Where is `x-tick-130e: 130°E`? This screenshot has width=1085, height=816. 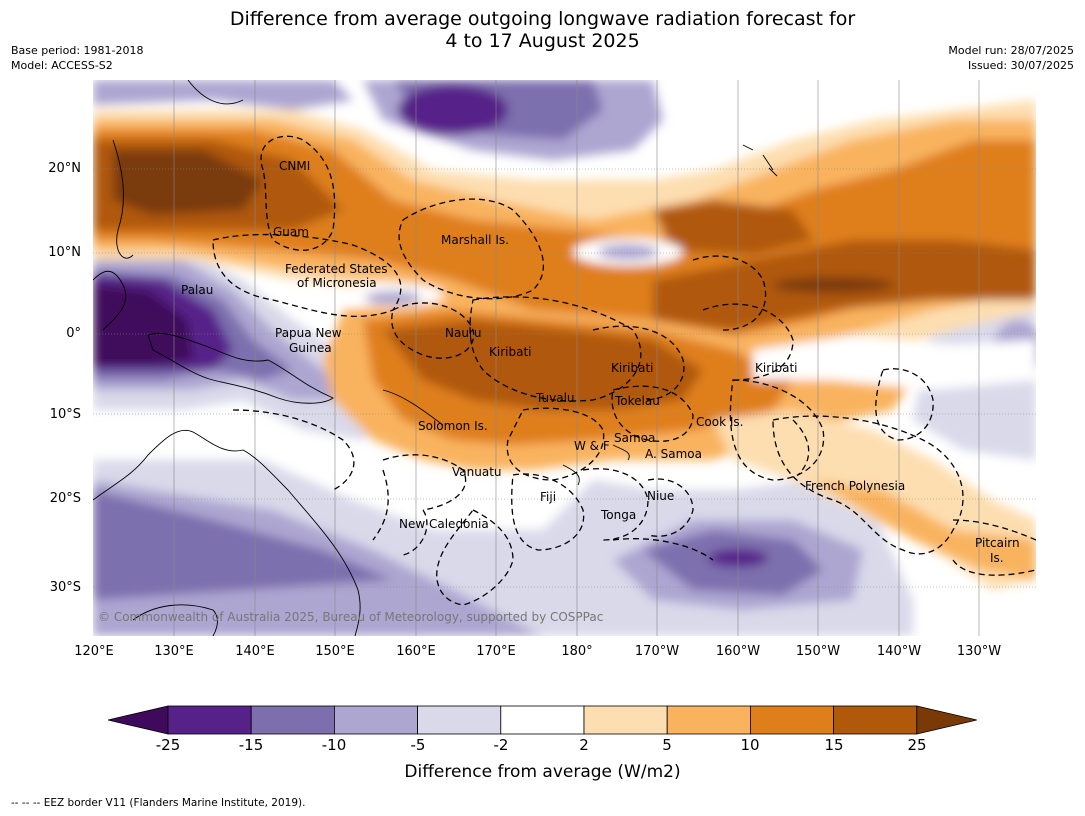
x-tick-130e: 130°E is located at coordinates (174, 651).